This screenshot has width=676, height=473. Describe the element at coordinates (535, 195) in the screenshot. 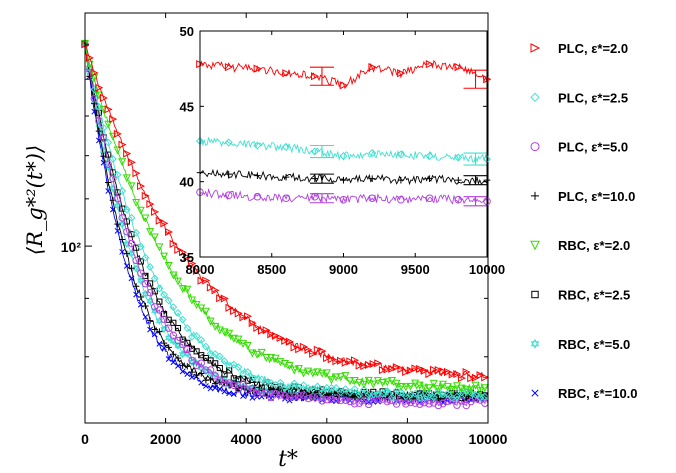

I see `legend-marker` at that location.